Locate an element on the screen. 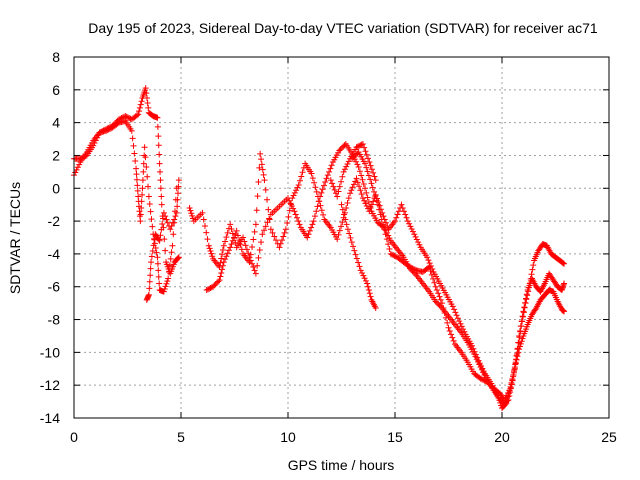 Image resolution: width=640 pixels, height=480 pixels. y-tick-label: 4 is located at coordinates (56, 123).